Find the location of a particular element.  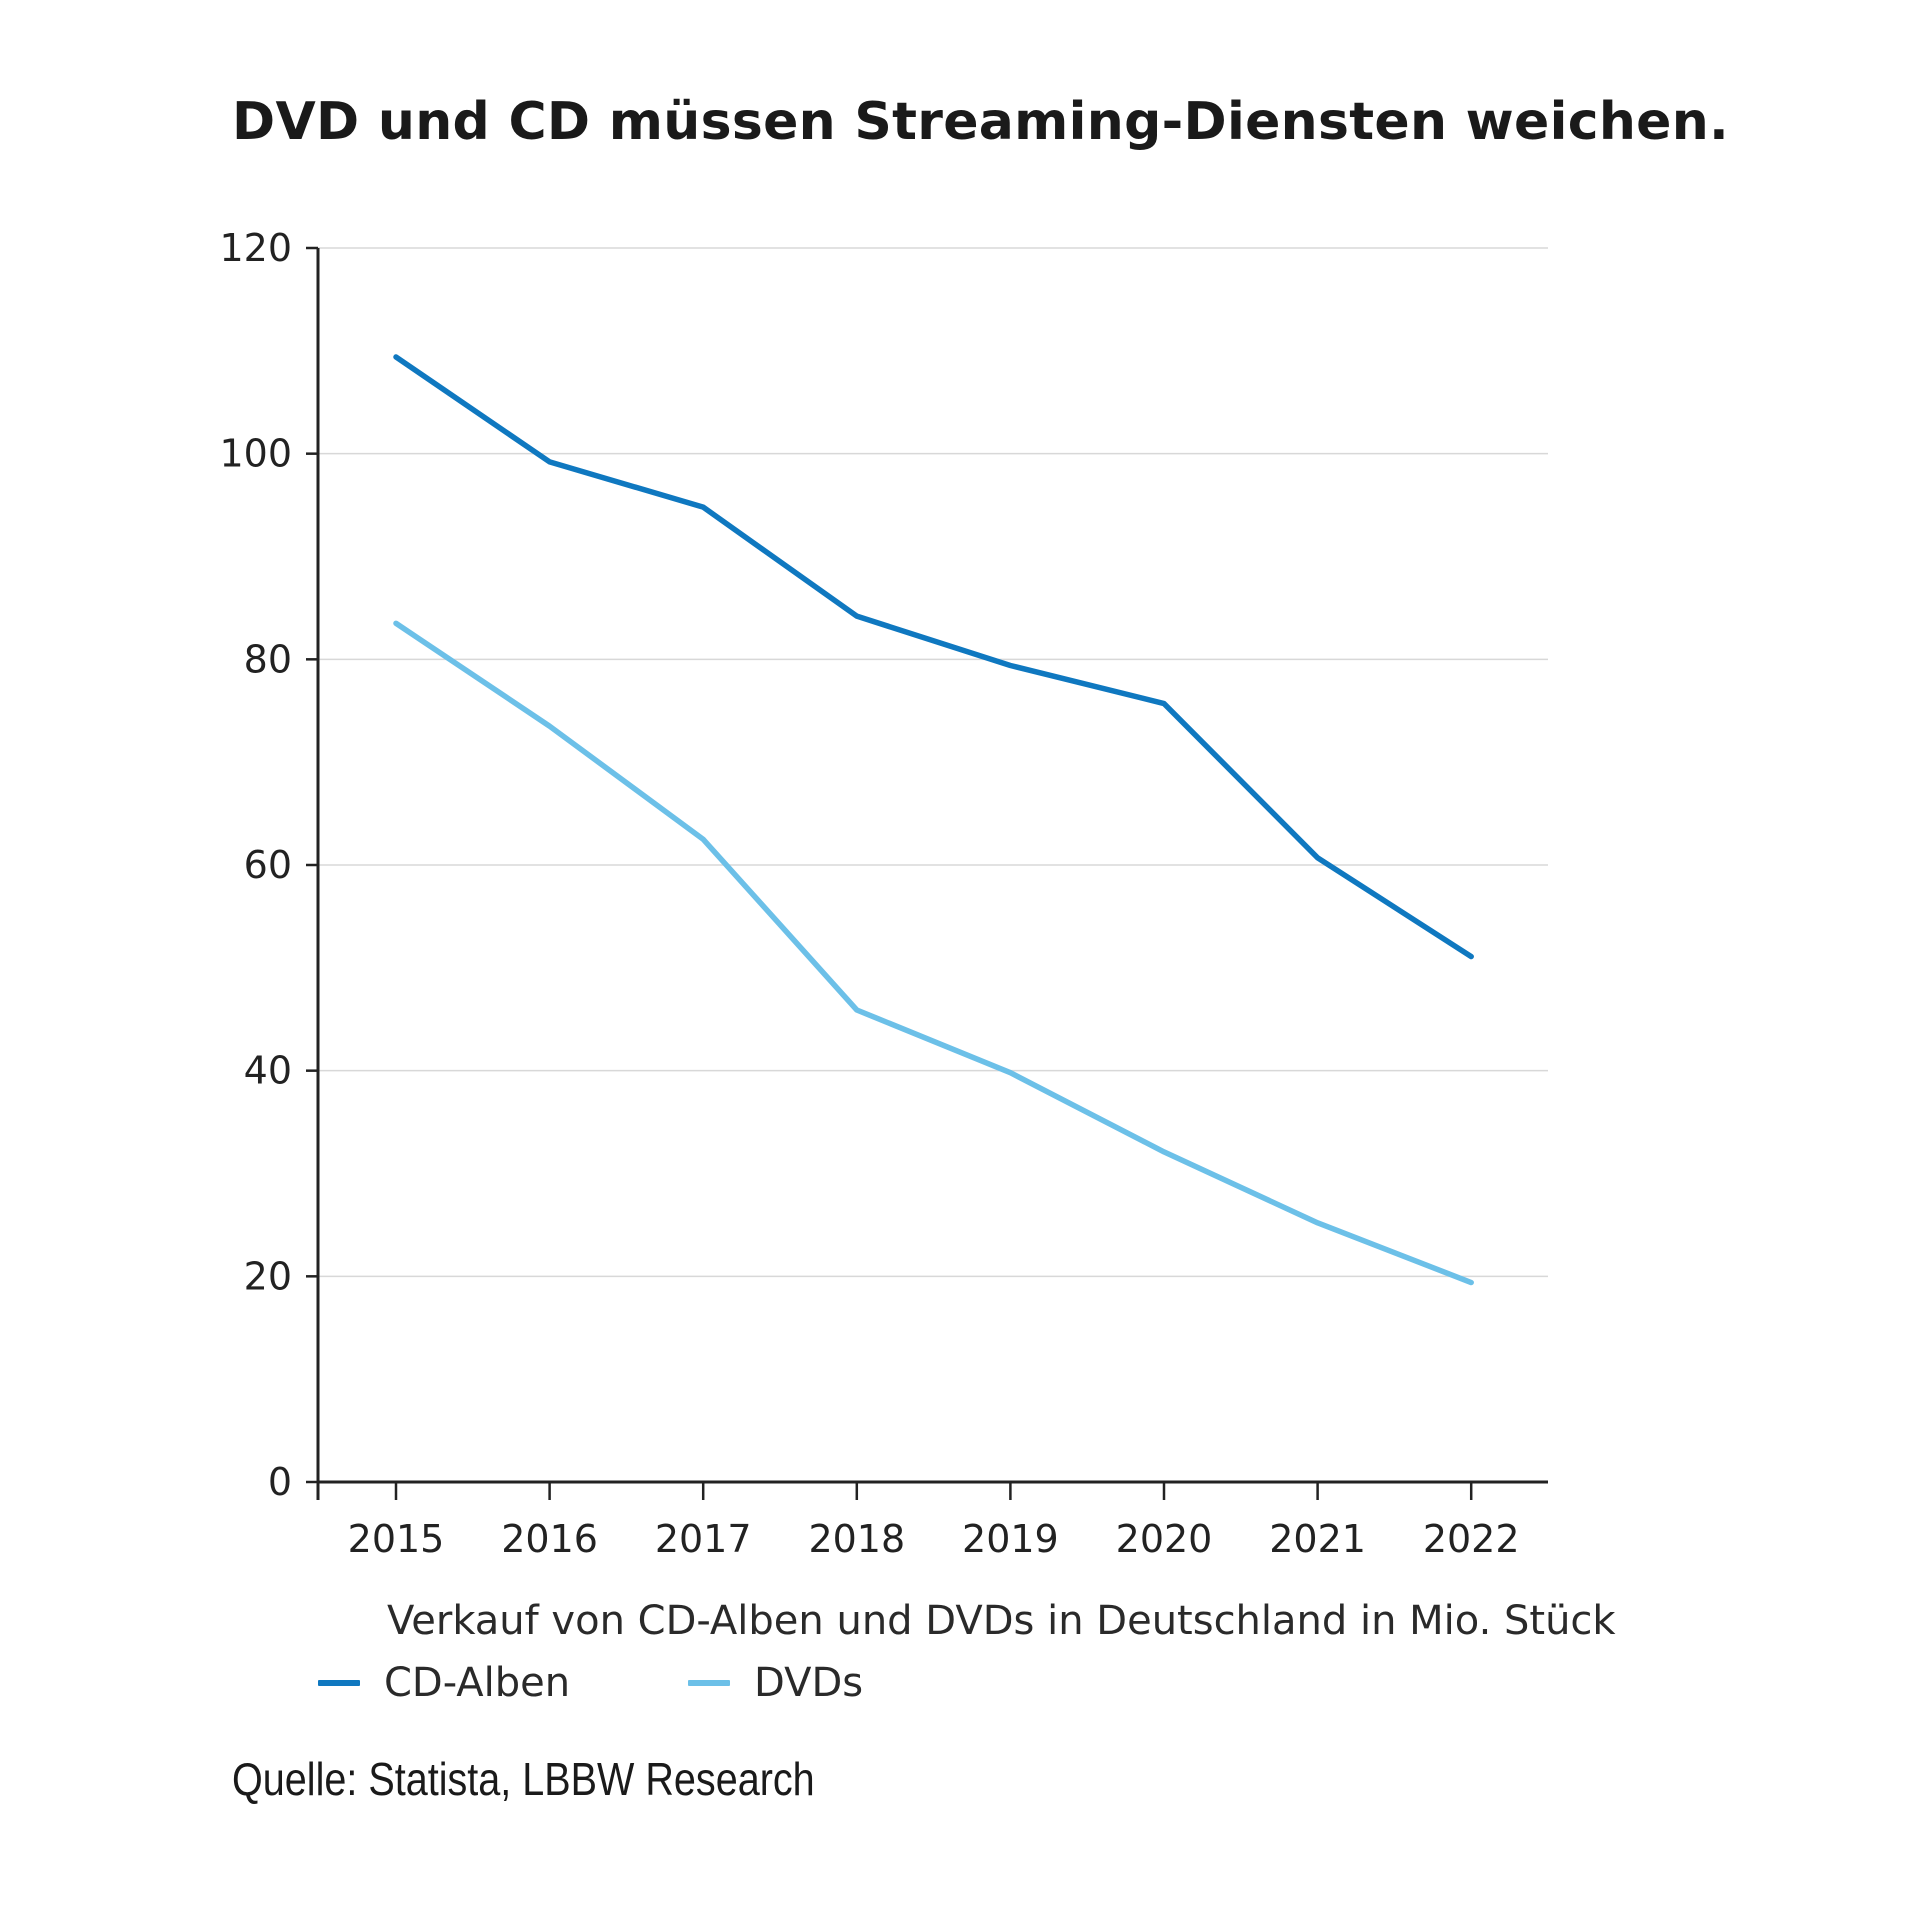

legend-item-cd-alben: CD-Alben is located at coordinates (444, 1683).